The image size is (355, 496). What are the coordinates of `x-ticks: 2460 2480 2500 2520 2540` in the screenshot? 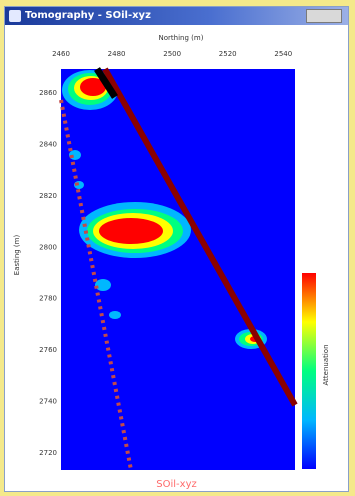 It's located at (172, 54).